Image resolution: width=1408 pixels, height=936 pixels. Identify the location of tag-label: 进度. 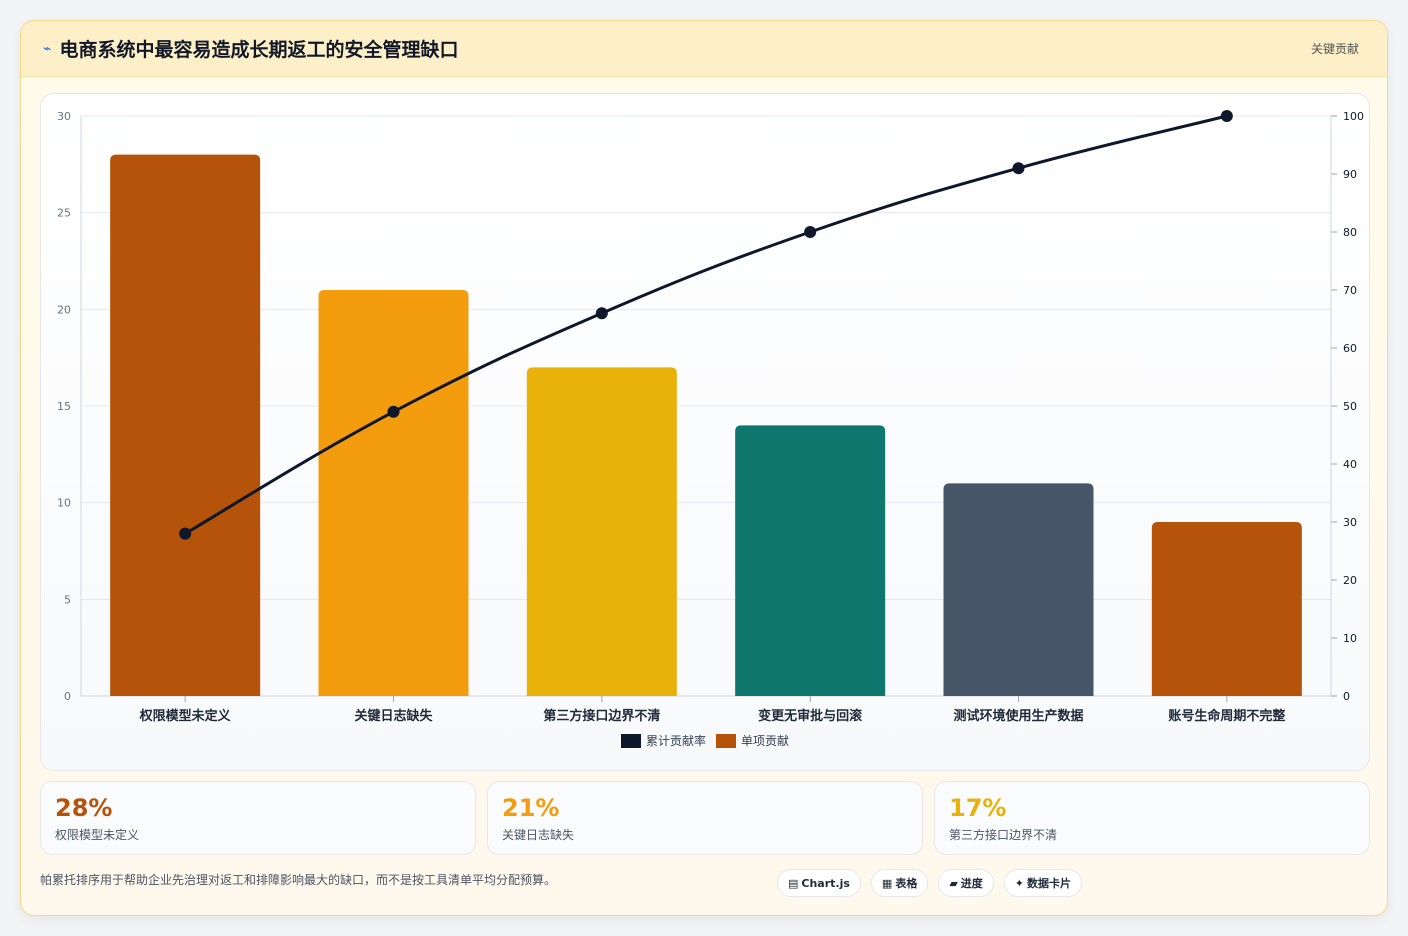
(971, 883).